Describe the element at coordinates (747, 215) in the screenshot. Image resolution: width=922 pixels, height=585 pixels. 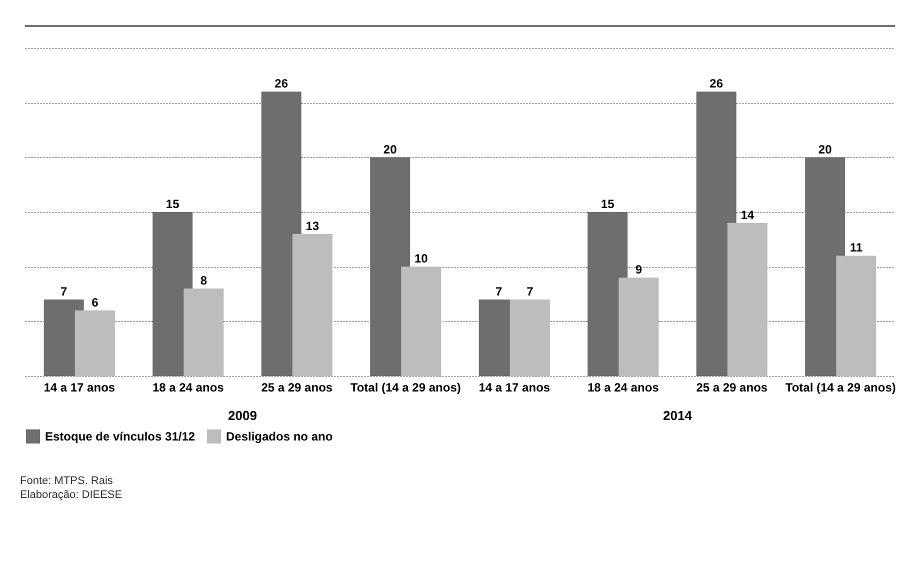
I see `data-label: 14` at that location.